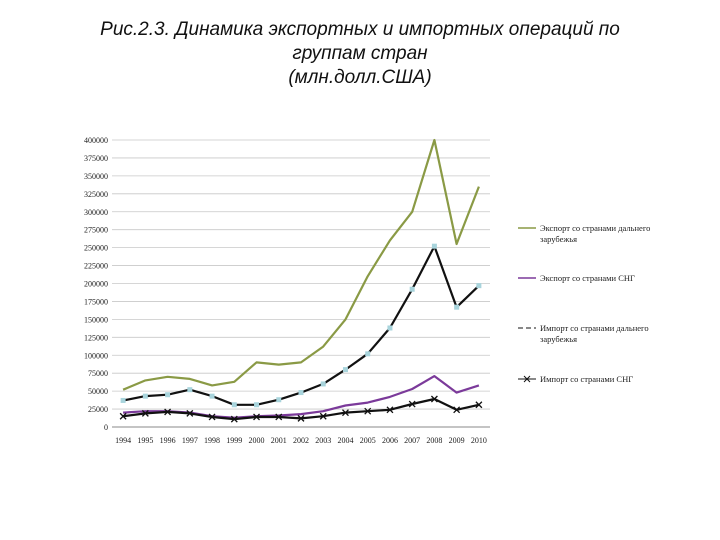 The image size is (720, 540). What do you see at coordinates (96, 248) in the screenshot?
I see `y-tick-label: 250000` at bounding box center [96, 248].